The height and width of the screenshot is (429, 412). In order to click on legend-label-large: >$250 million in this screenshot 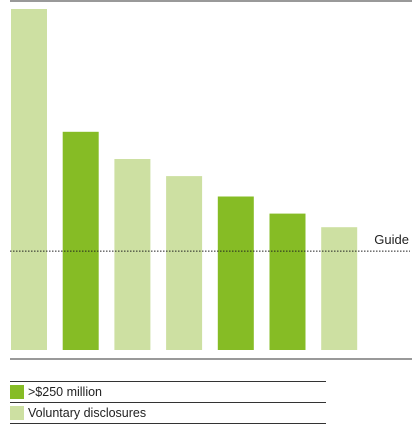, I will do `click(65, 392)`.